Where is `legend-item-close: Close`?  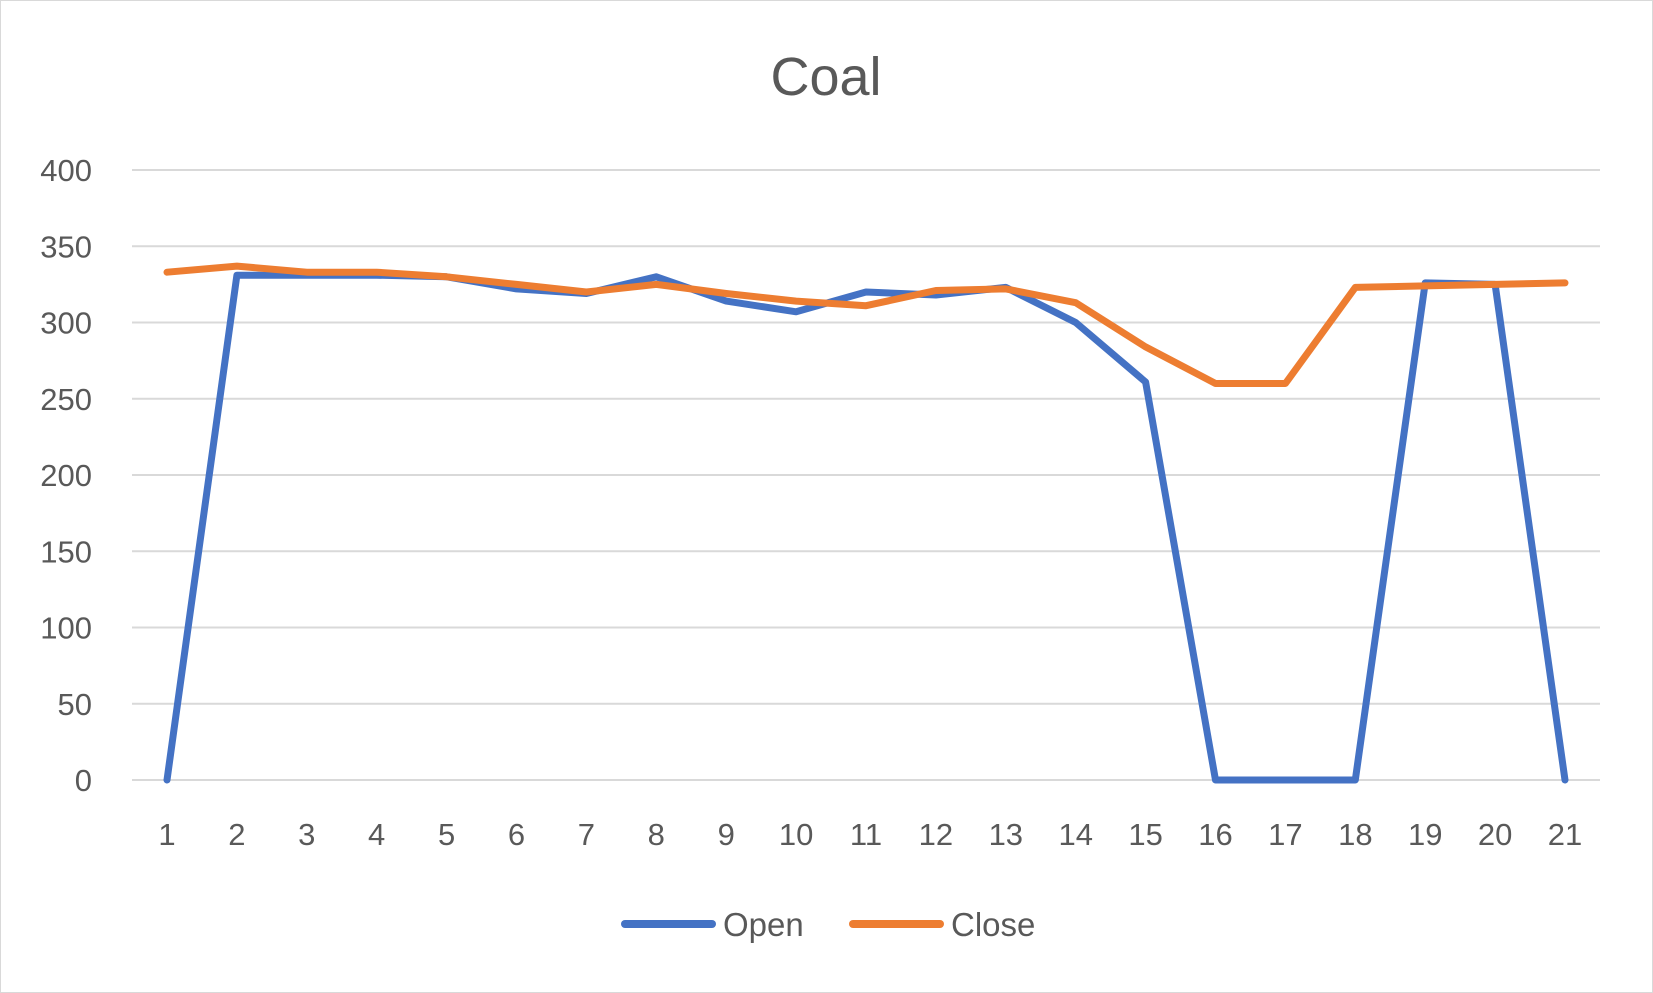 legend-item-close: Close is located at coordinates (942, 924).